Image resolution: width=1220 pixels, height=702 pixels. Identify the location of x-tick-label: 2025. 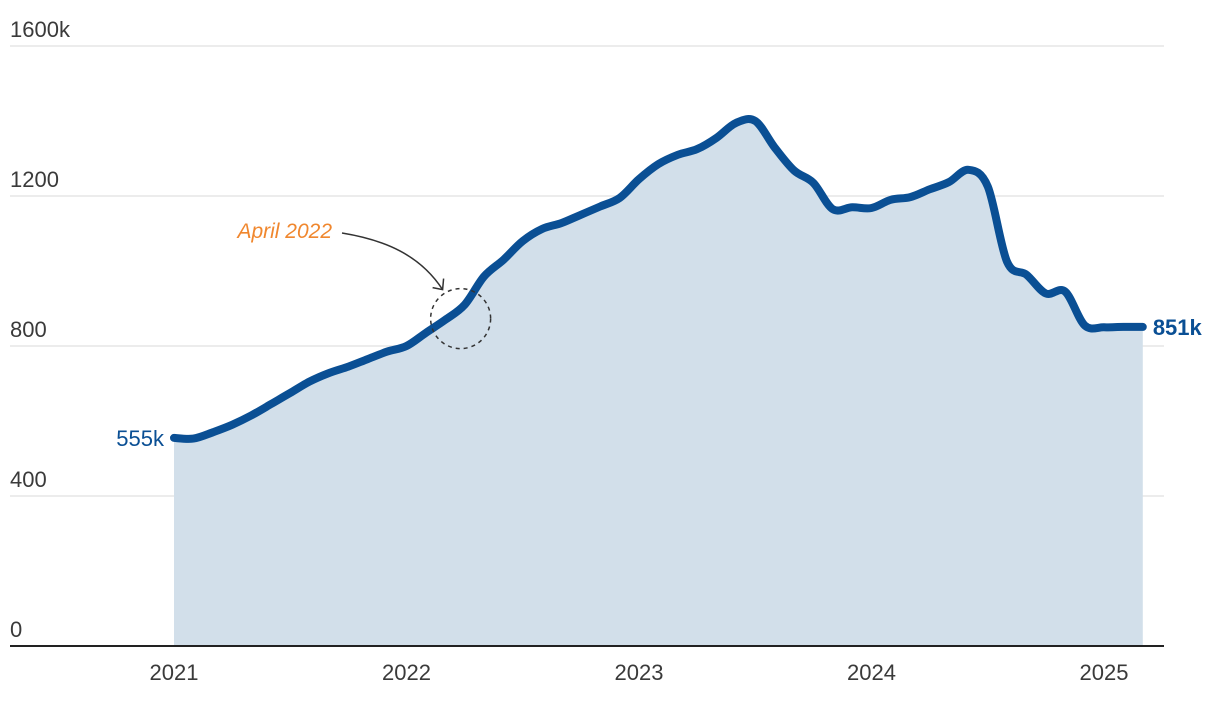
(1104, 672).